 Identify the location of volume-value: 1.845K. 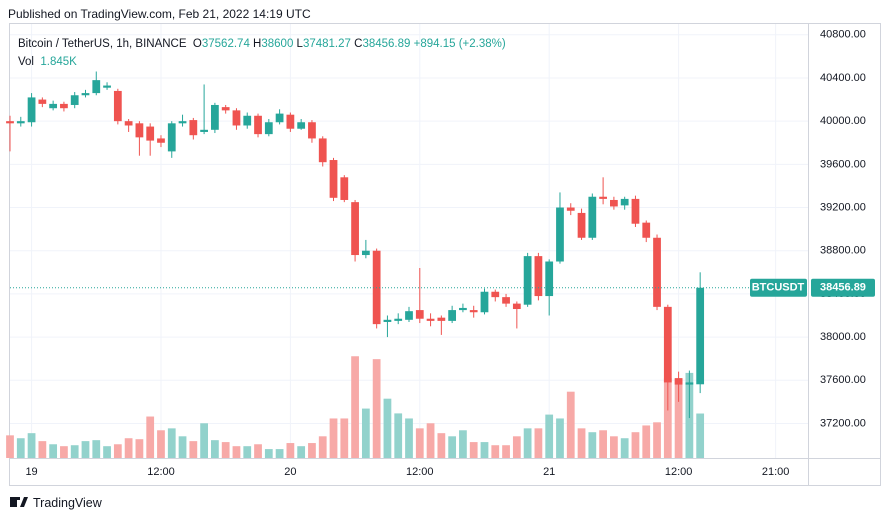
(58, 62).